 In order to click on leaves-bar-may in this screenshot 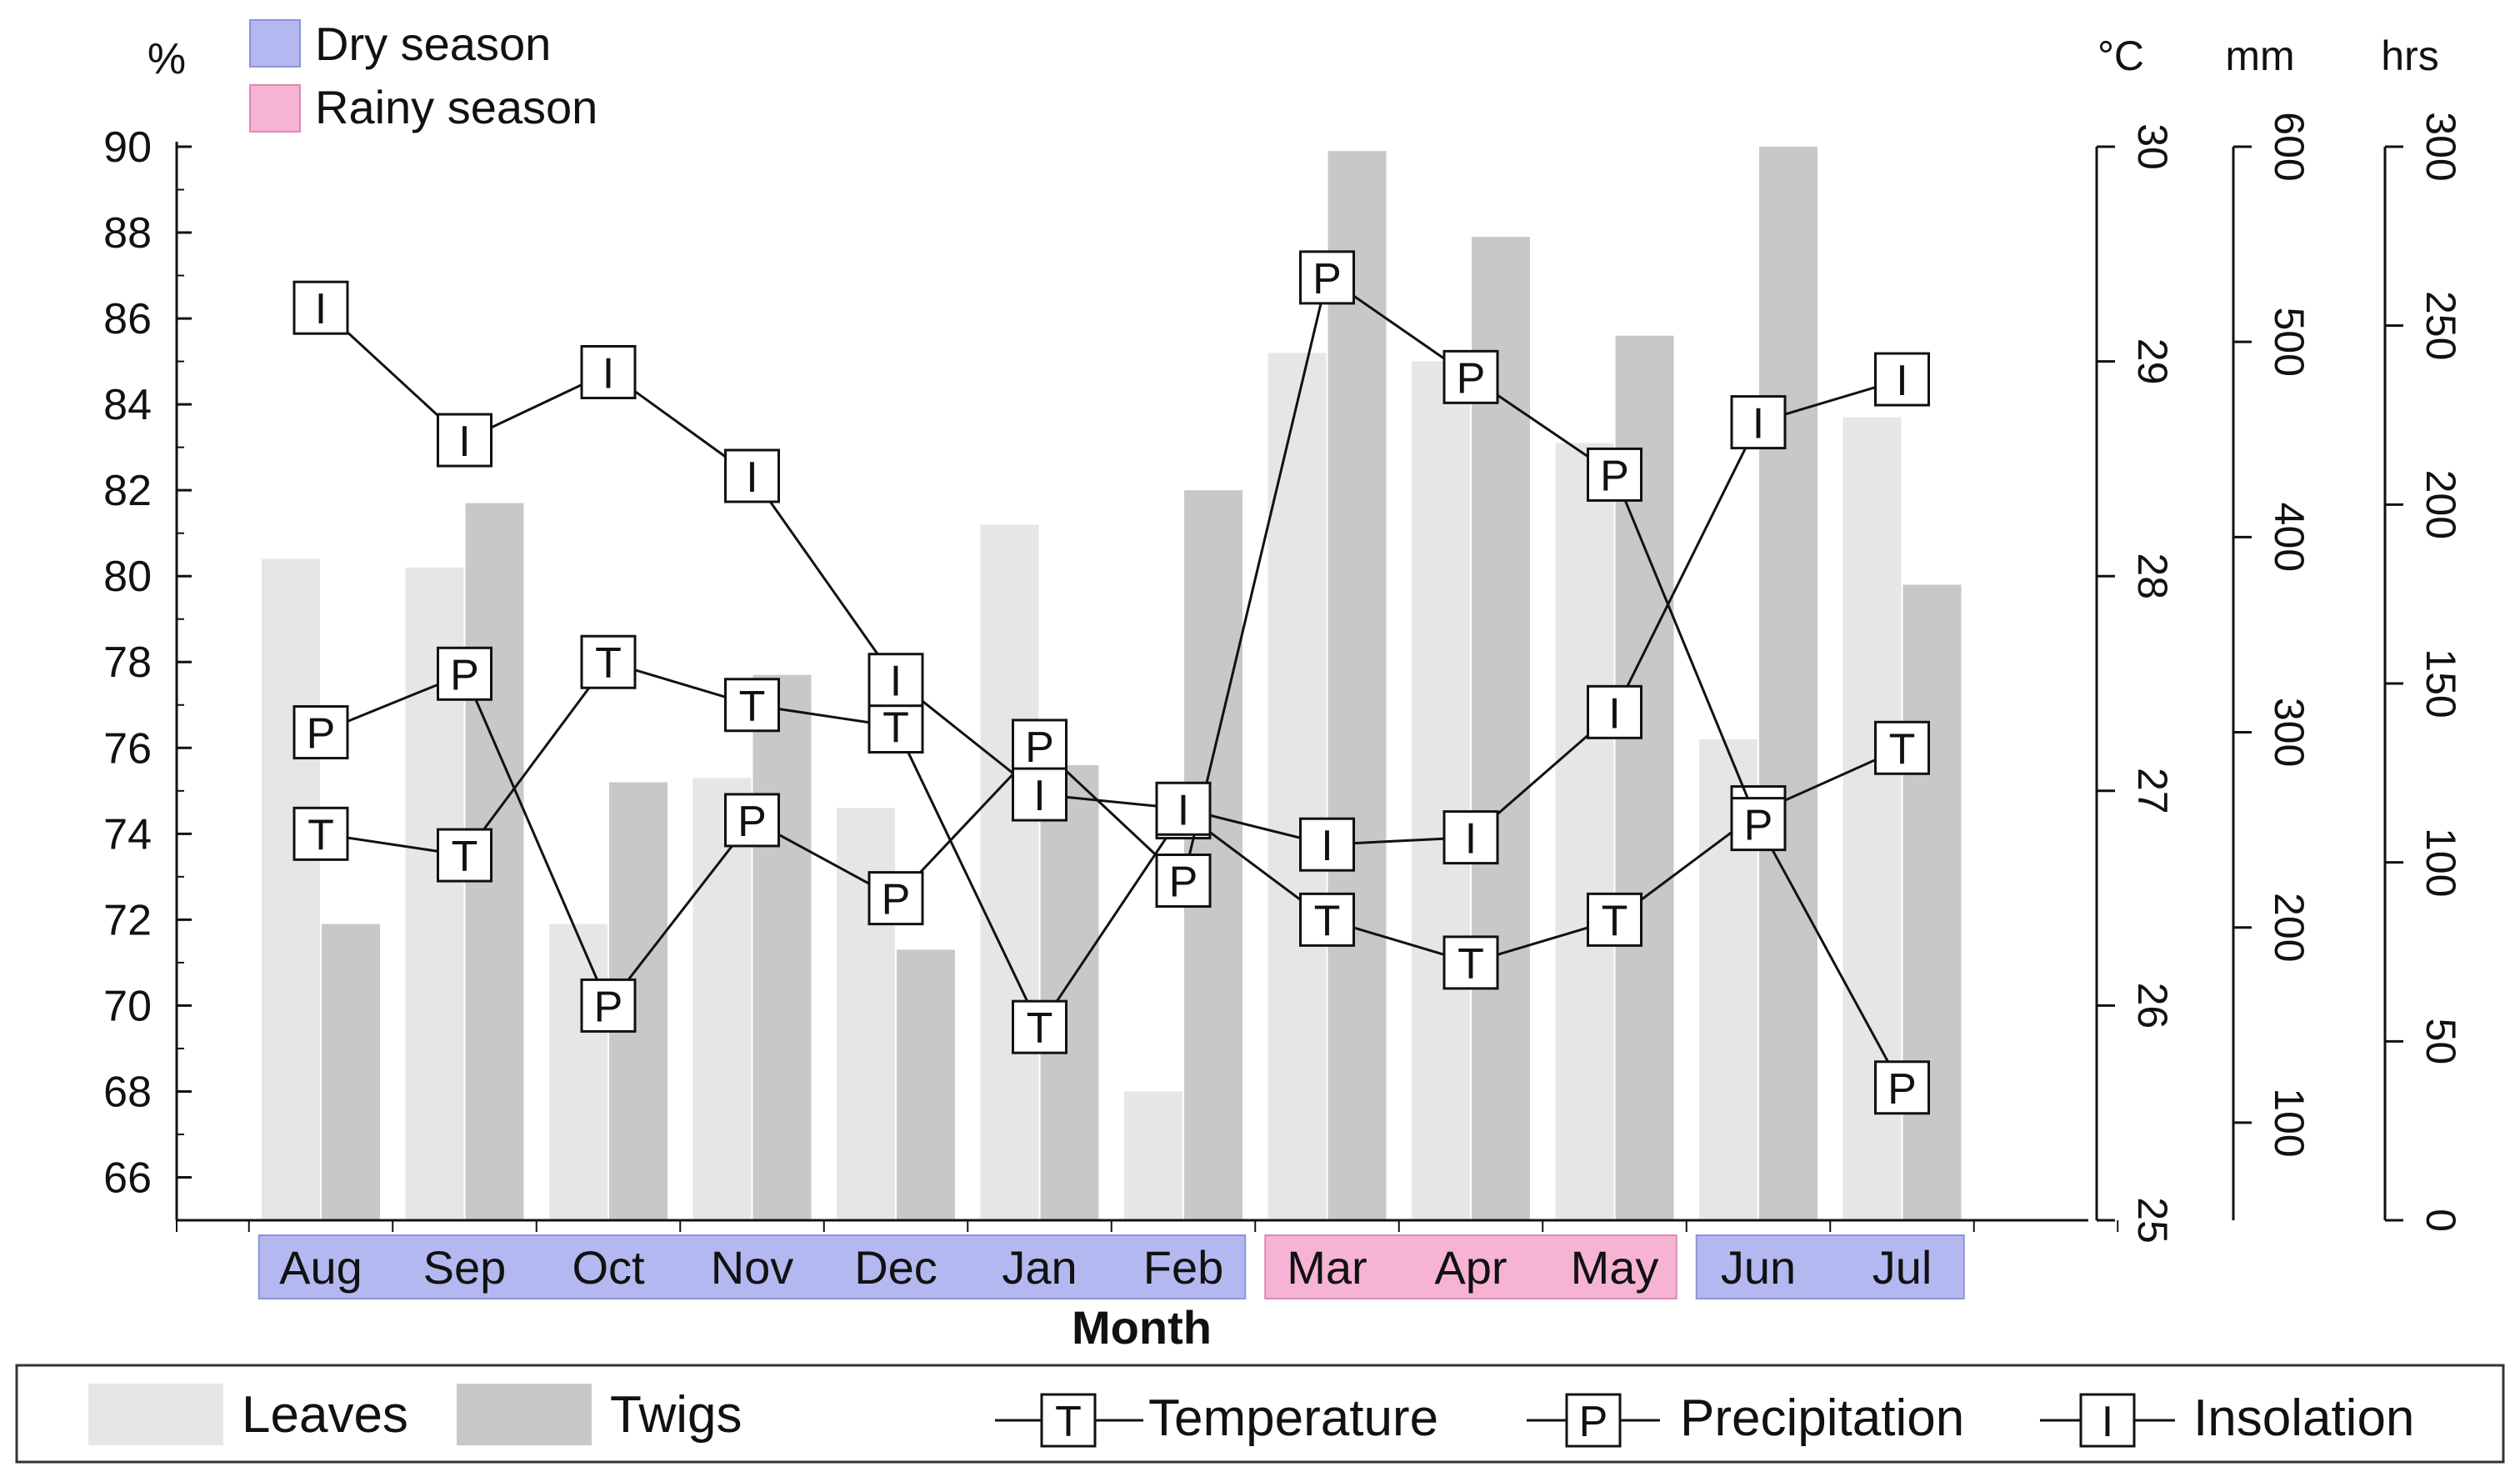, I will do `click(1584, 831)`.